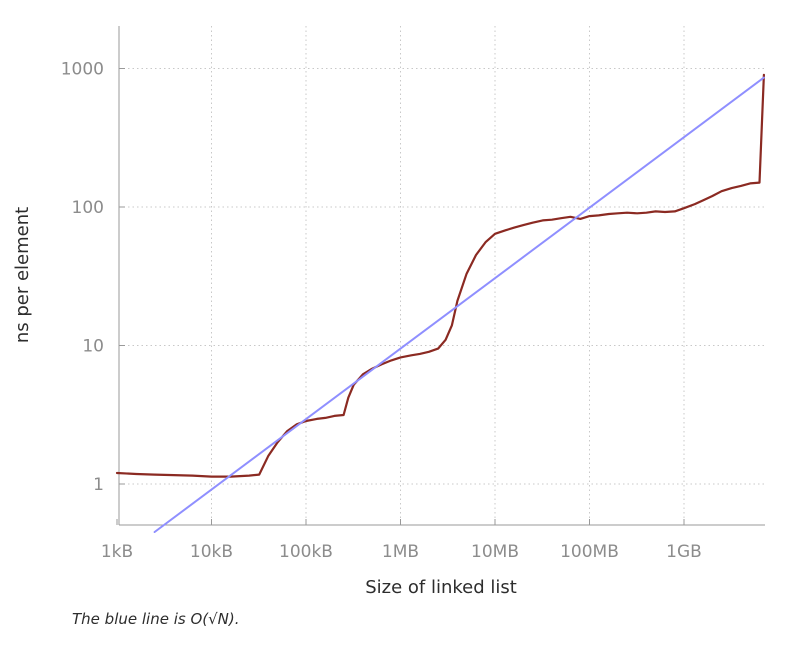 Image resolution: width=800 pixels, height=647 pixels. What do you see at coordinates (93, 347) in the screenshot?
I see `y-tick-label: 10` at bounding box center [93, 347].